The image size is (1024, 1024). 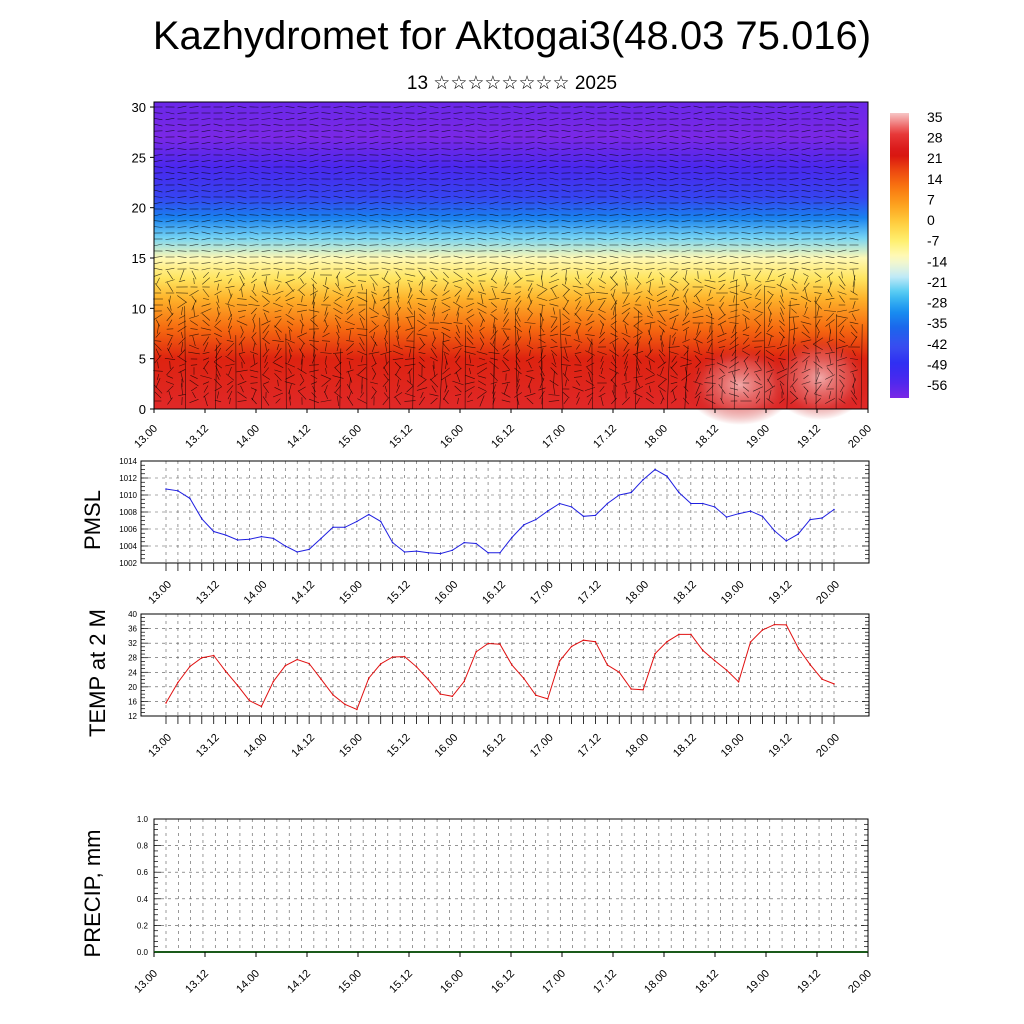 What do you see at coordinates (128, 512) in the screenshot?
I see `y-tick-label: 1008` at bounding box center [128, 512].